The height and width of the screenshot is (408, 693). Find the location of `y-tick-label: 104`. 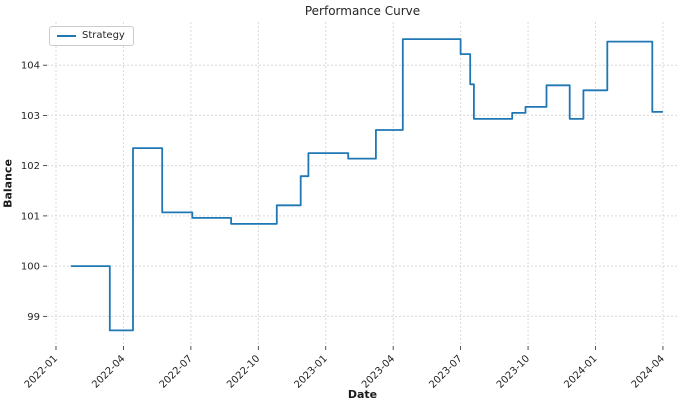

y-tick-label: 104 is located at coordinates (30, 66).